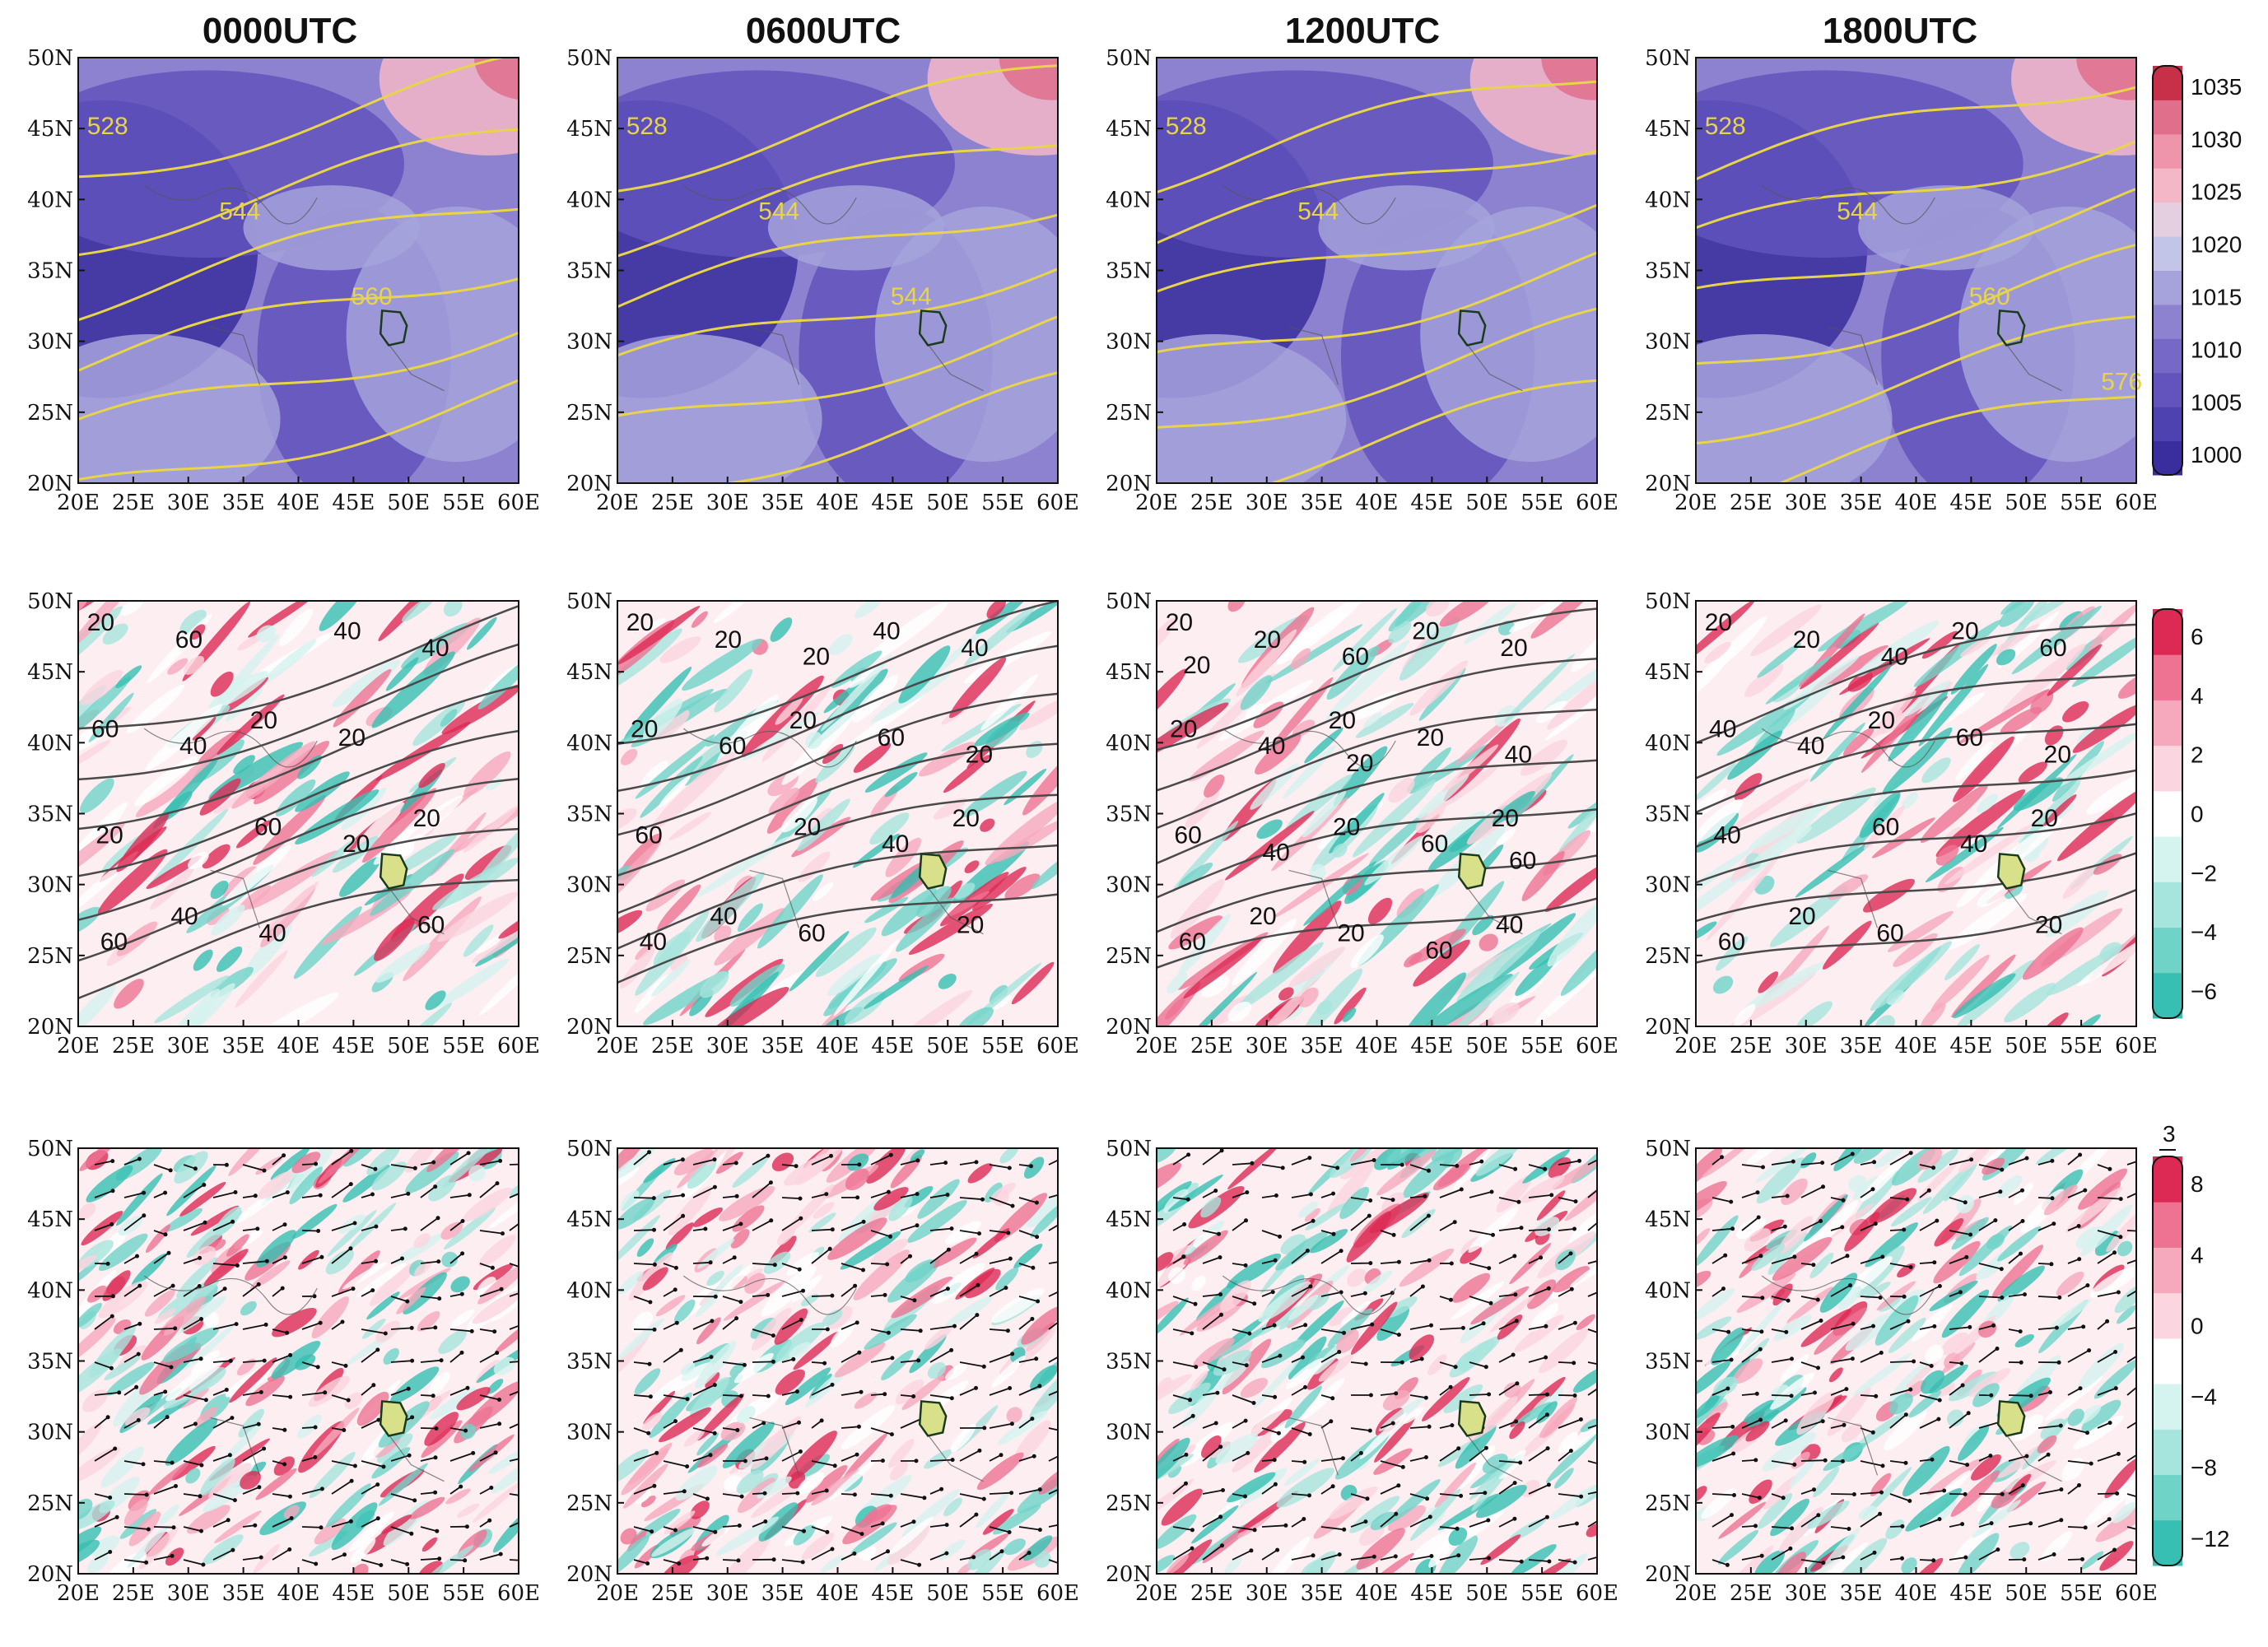  I want to click on y-tick-label: 35N, so click(1129, 815).